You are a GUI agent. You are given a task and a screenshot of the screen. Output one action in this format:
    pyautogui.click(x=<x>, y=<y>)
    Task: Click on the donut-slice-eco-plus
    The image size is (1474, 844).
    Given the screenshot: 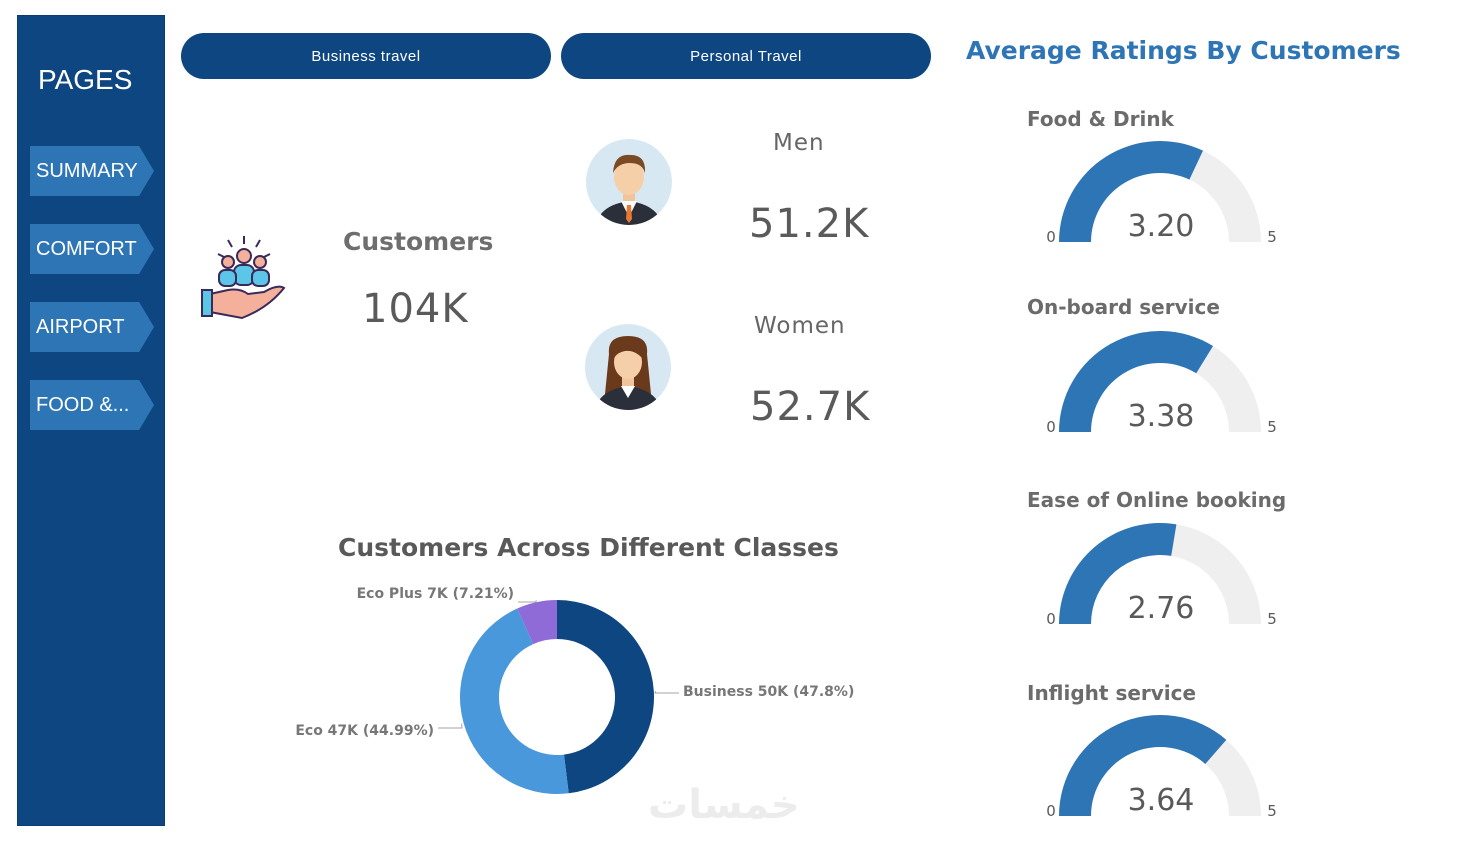 What is the action you would take?
    pyautogui.click(x=537, y=622)
    